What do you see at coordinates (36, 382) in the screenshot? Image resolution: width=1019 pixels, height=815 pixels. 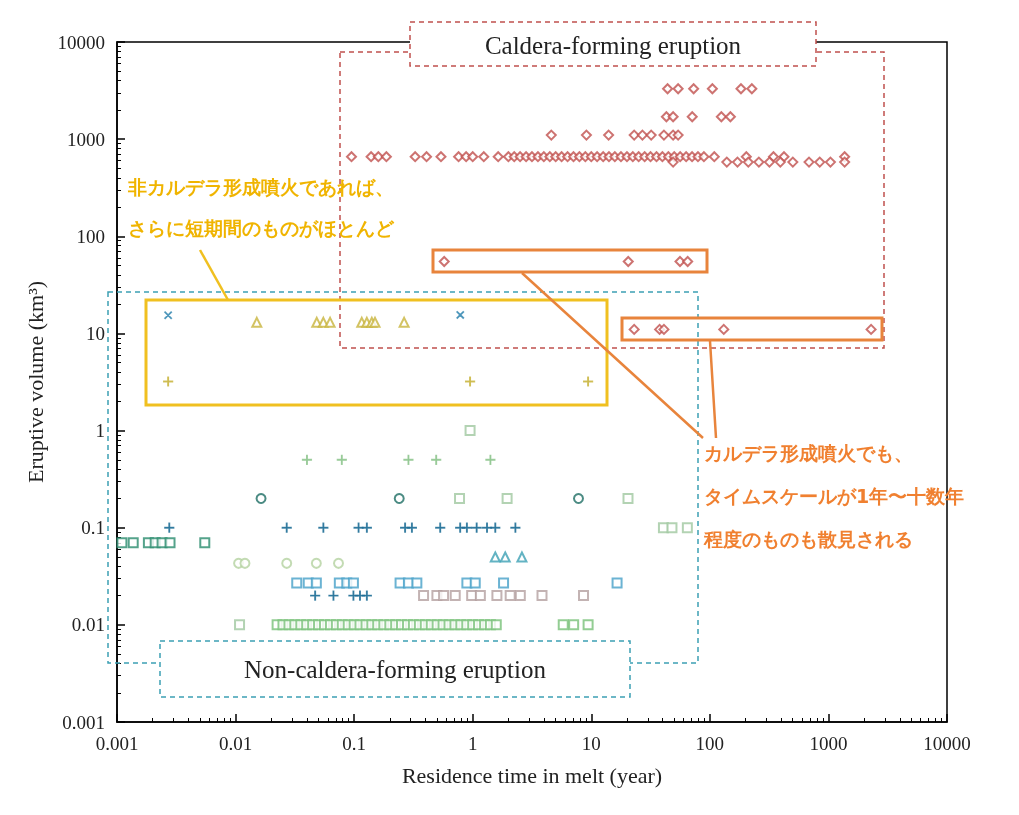 I see `y-axis-title: Eruptive volume (km³)` at bounding box center [36, 382].